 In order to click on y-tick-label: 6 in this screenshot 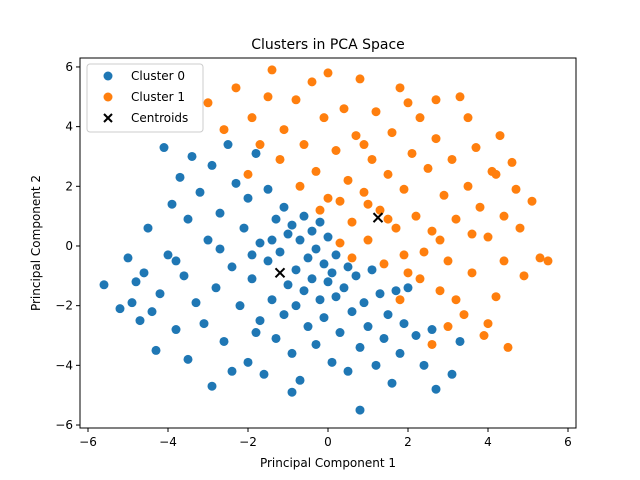, I will do `click(69, 67)`.